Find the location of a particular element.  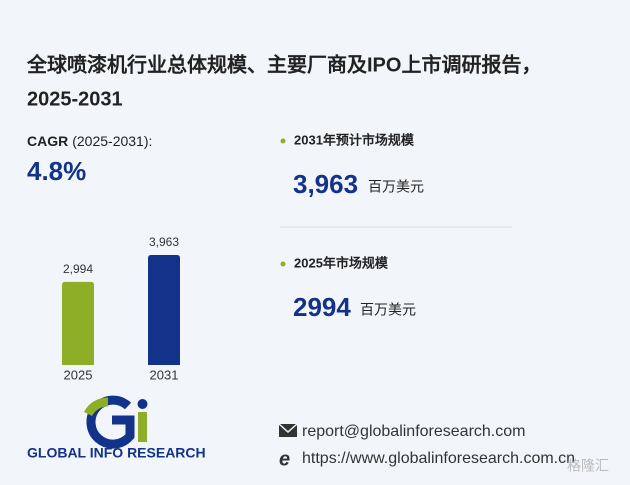

logo is located at coordinates (115, 422).